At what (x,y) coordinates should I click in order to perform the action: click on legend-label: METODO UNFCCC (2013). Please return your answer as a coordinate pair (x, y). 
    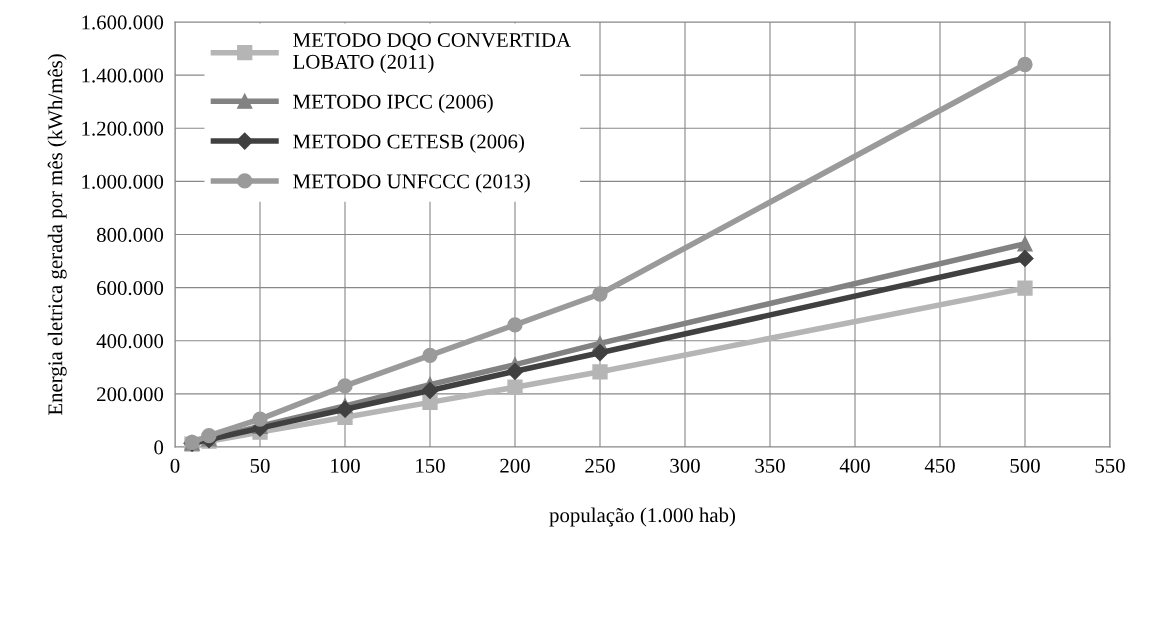
    Looking at the image, I should click on (411, 183).